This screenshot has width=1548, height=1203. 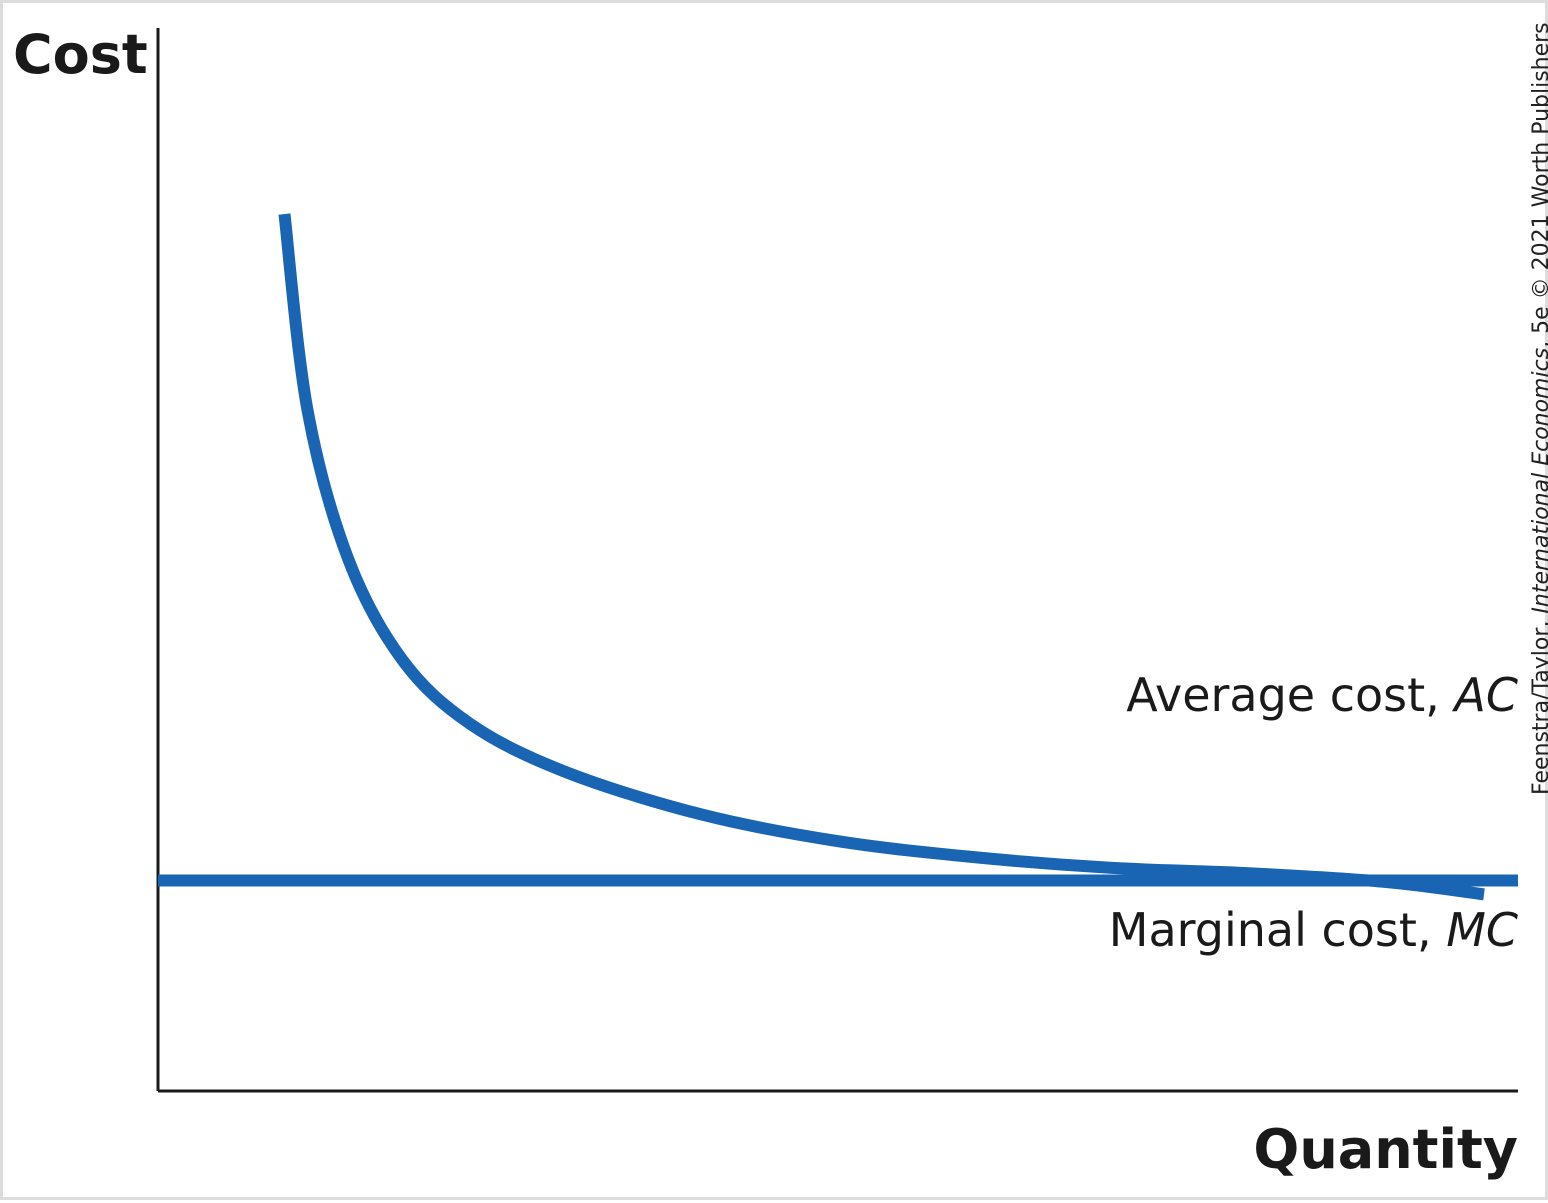 I want to click on credit-prefix: Feenstra/Taylor,, so click(x=1538, y=704).